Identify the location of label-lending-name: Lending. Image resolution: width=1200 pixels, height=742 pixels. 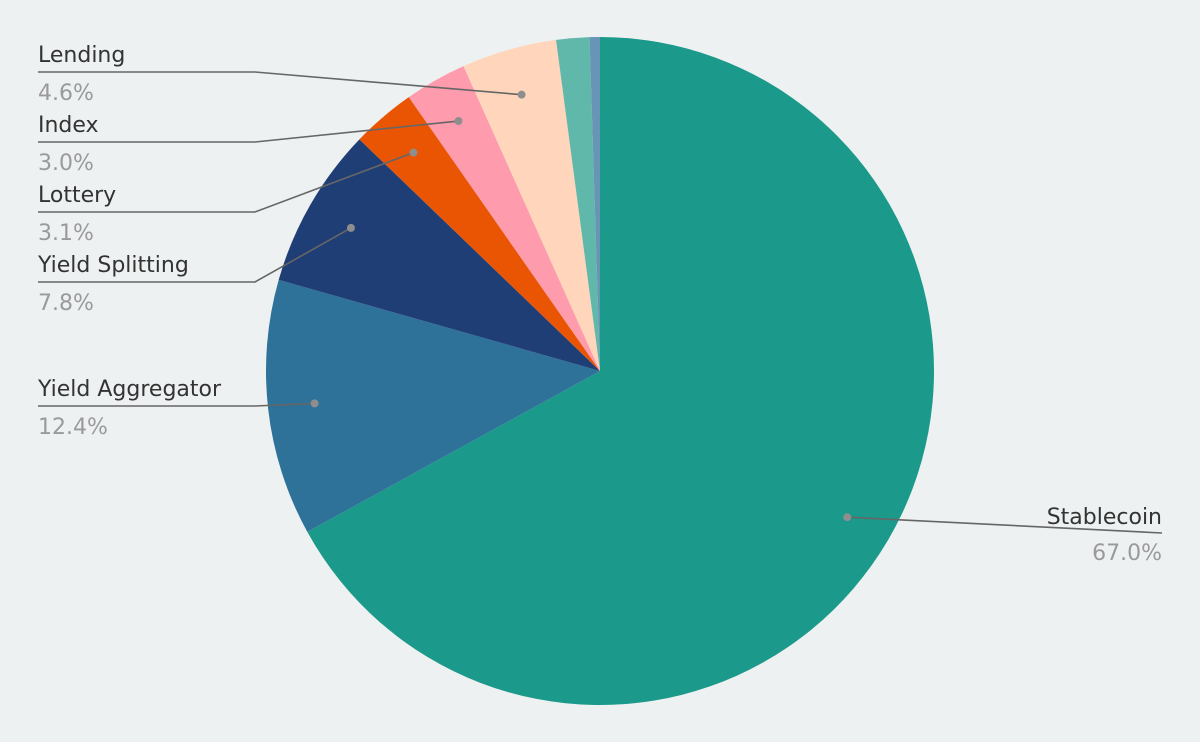
(81, 55).